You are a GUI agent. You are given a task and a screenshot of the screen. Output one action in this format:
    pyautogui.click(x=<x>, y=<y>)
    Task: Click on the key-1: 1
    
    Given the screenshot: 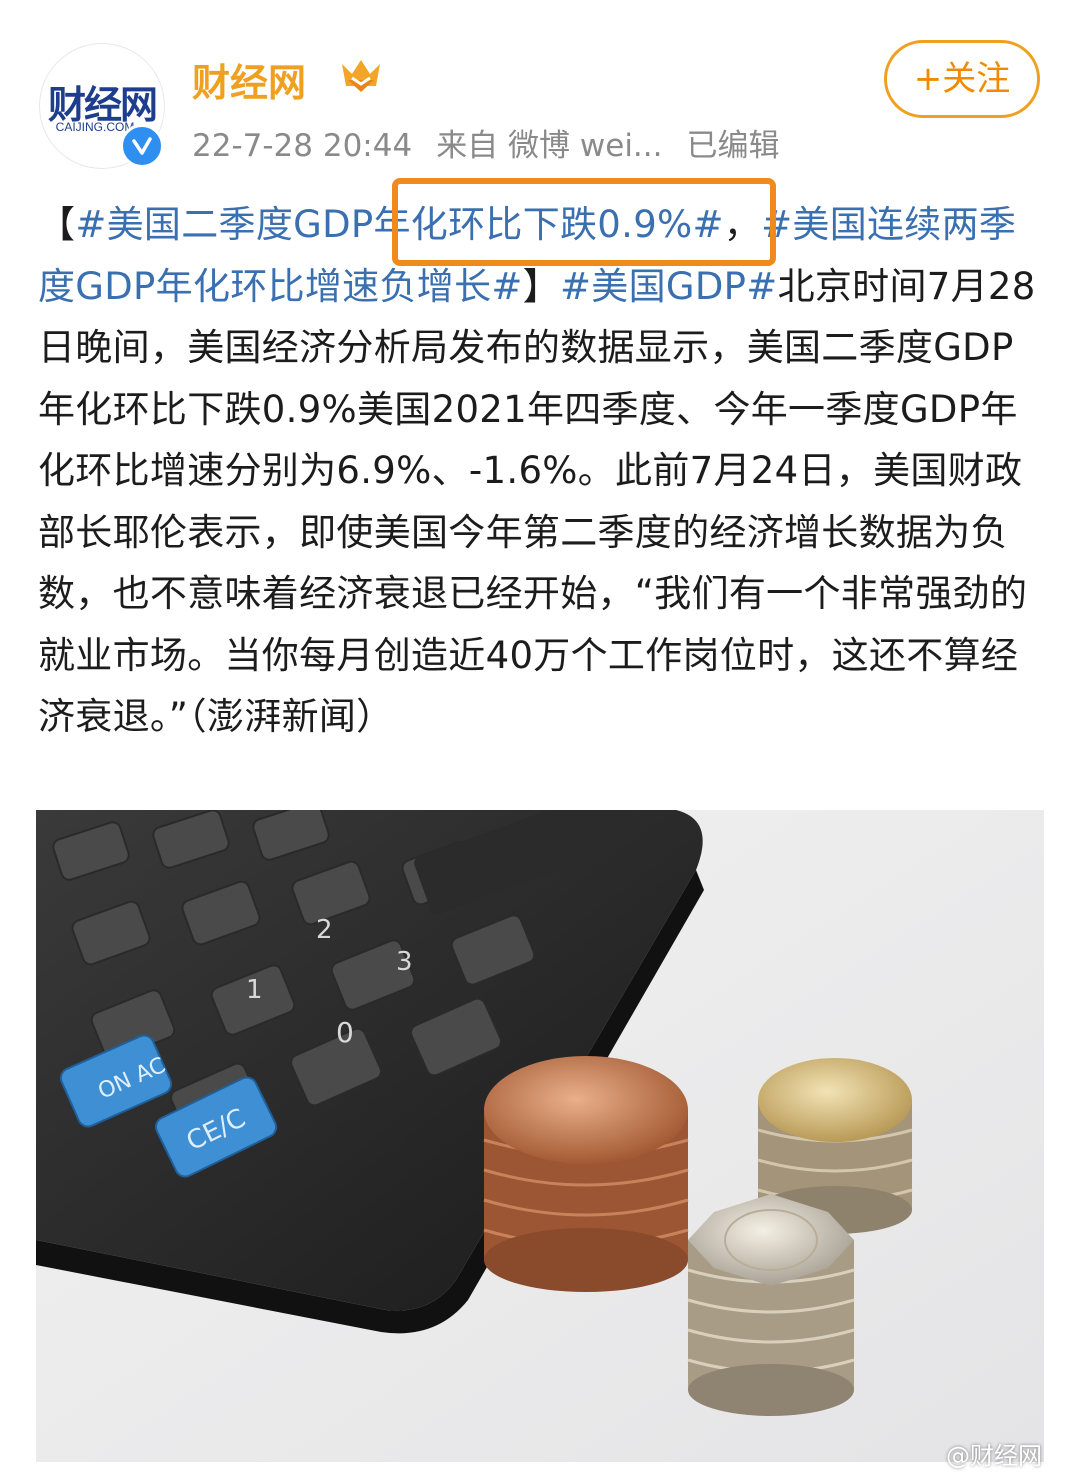 What is the action you would take?
    pyautogui.click(x=254, y=990)
    